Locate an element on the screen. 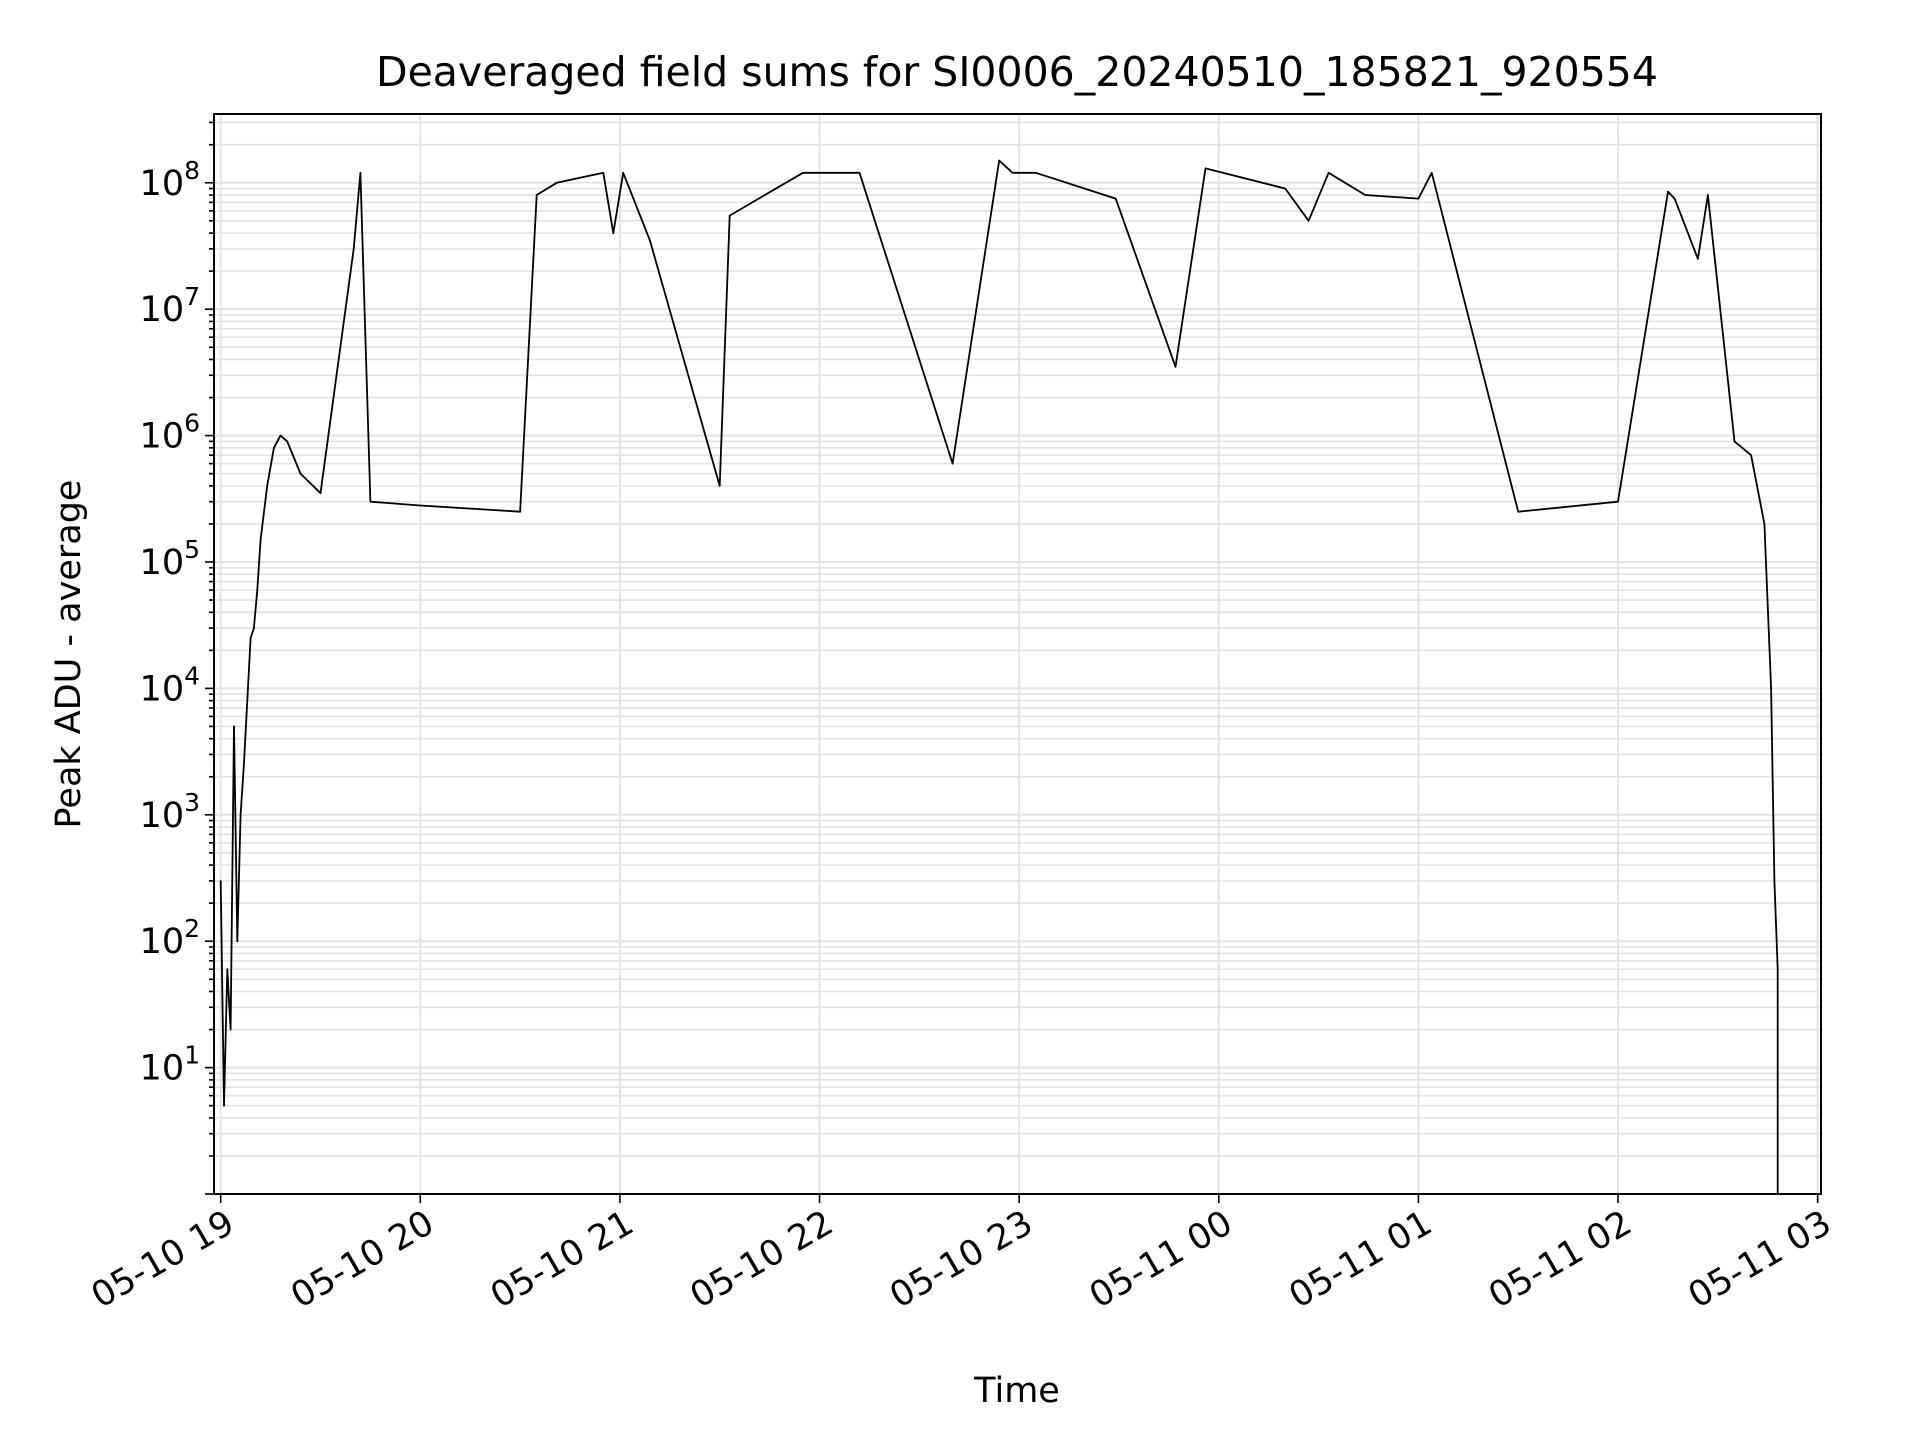  x-tick-label: 05-11 00 is located at coordinates (1161, 1259).